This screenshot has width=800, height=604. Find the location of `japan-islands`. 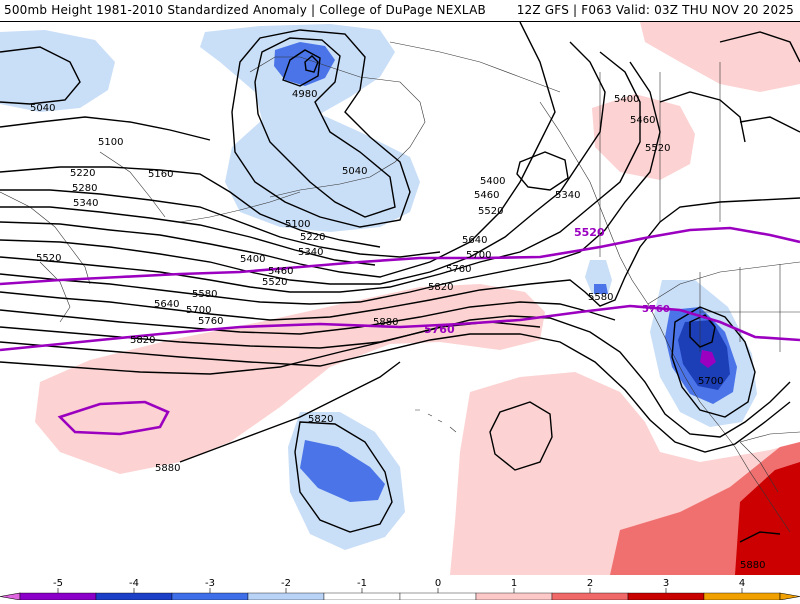

japan-islands is located at coordinates (55, 292).